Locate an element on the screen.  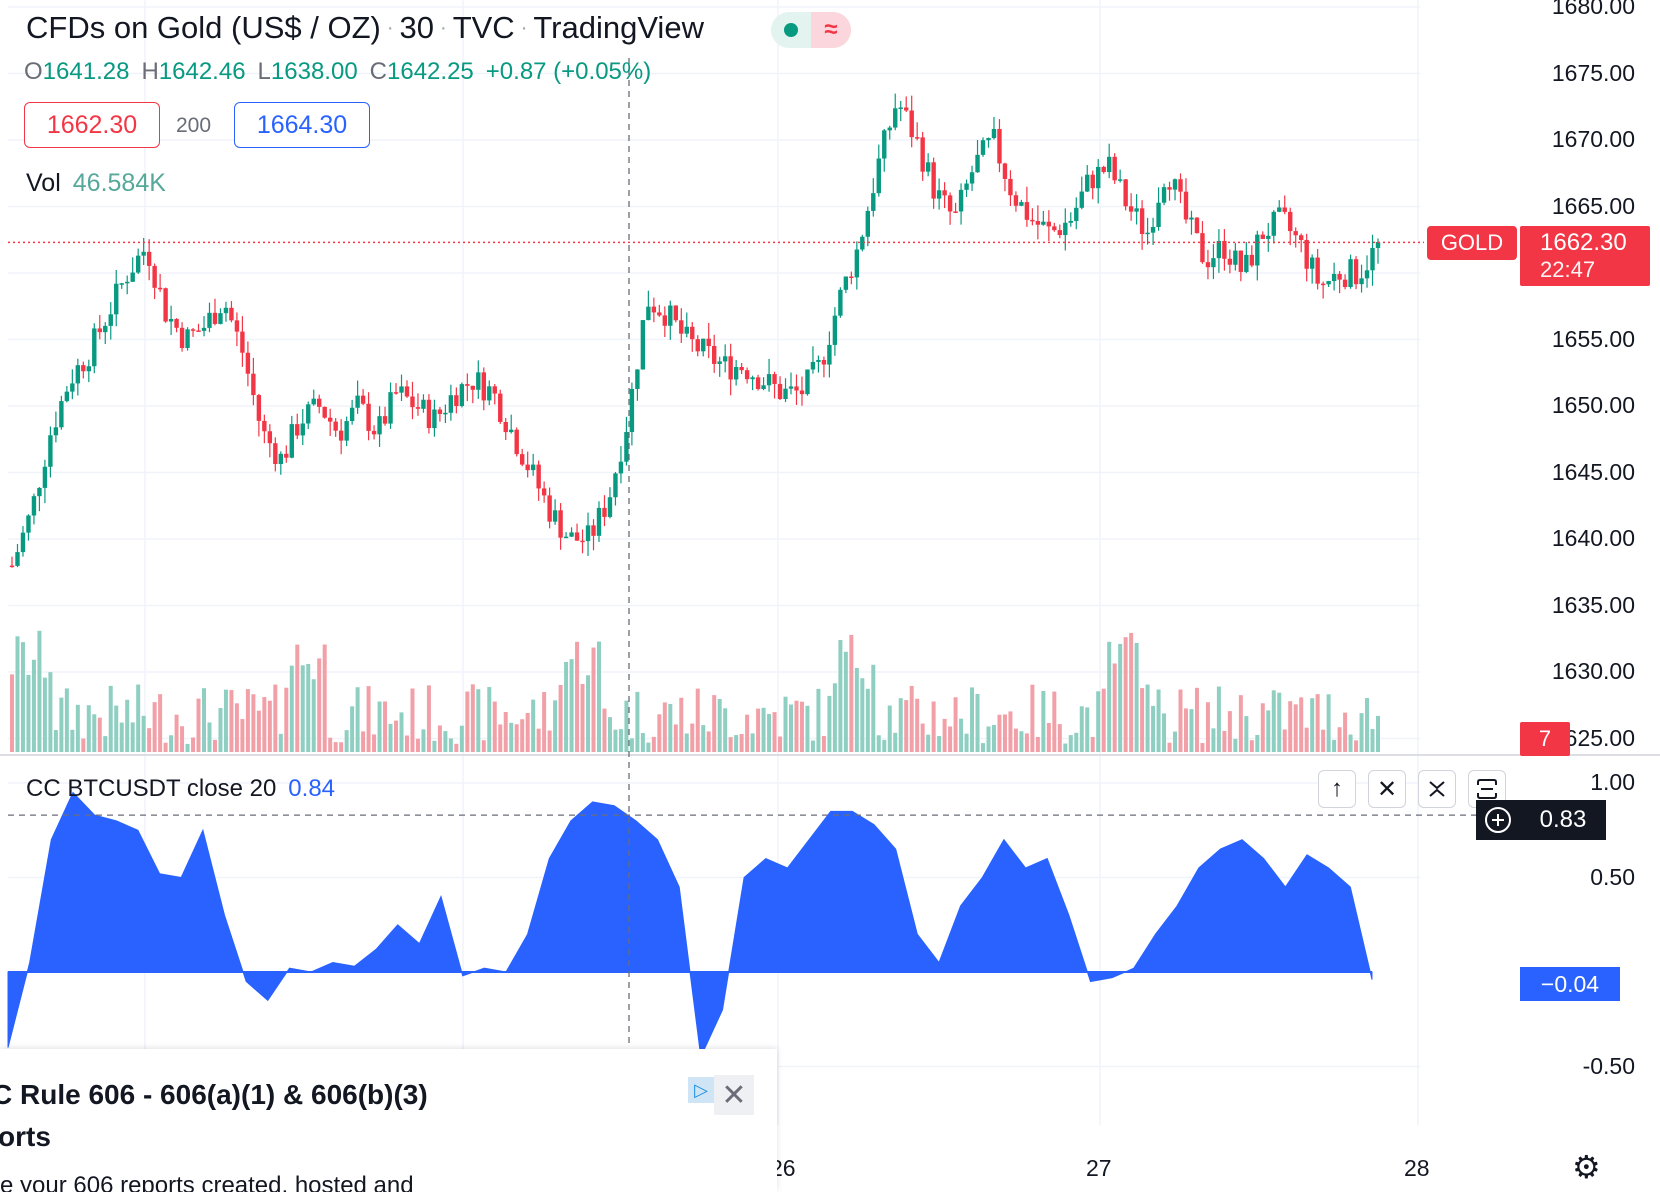
move-up-button: ↑ is located at coordinates (1337, 789).